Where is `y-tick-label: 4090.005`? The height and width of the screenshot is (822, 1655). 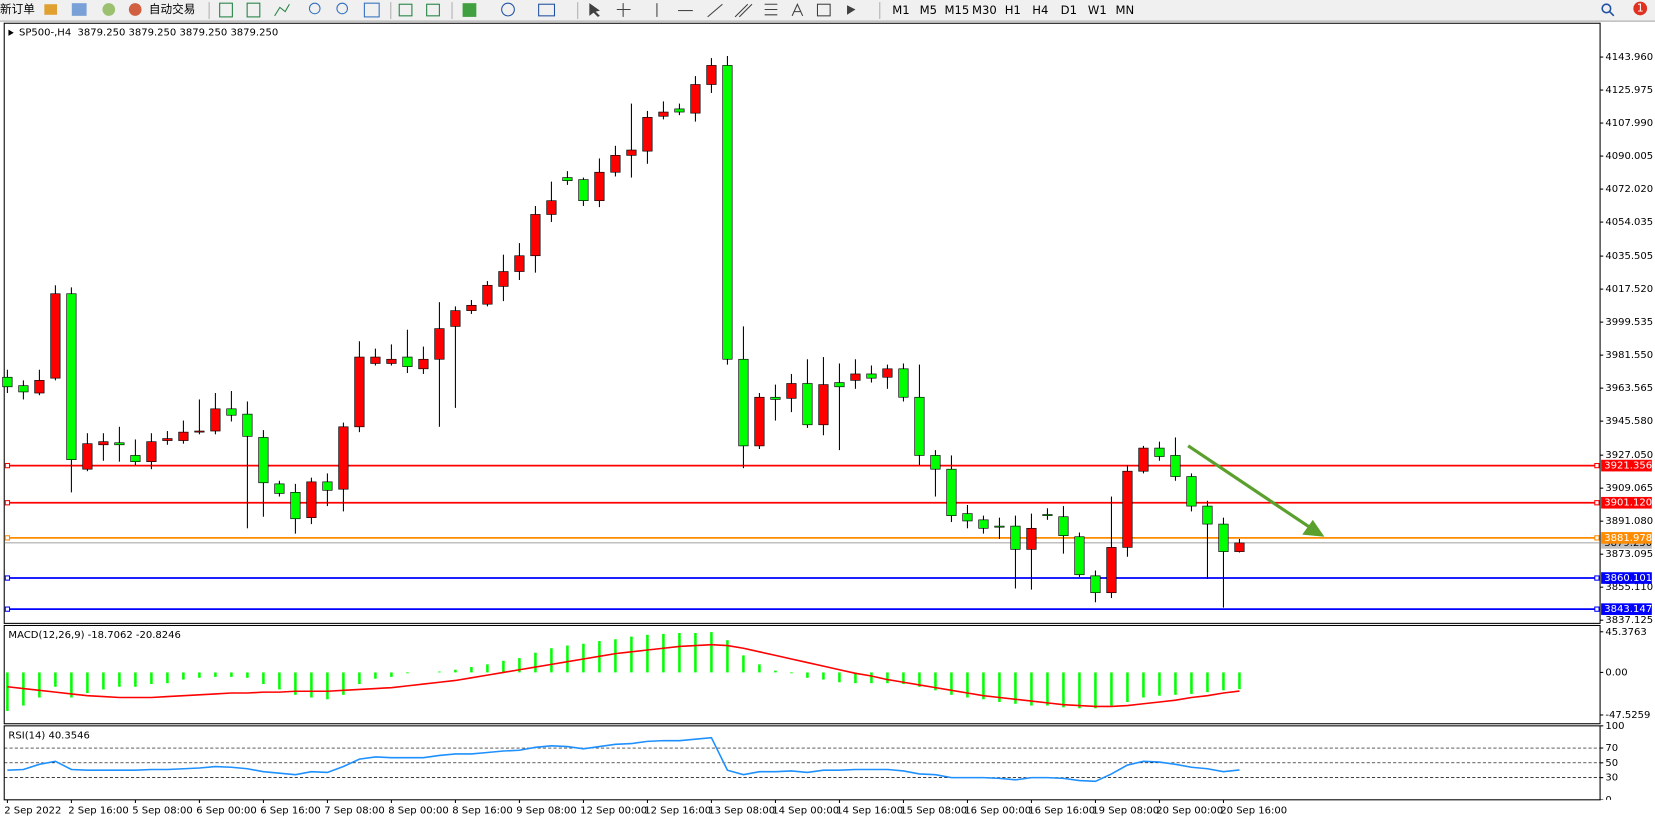 y-tick-label: 4090.005 is located at coordinates (1629, 156).